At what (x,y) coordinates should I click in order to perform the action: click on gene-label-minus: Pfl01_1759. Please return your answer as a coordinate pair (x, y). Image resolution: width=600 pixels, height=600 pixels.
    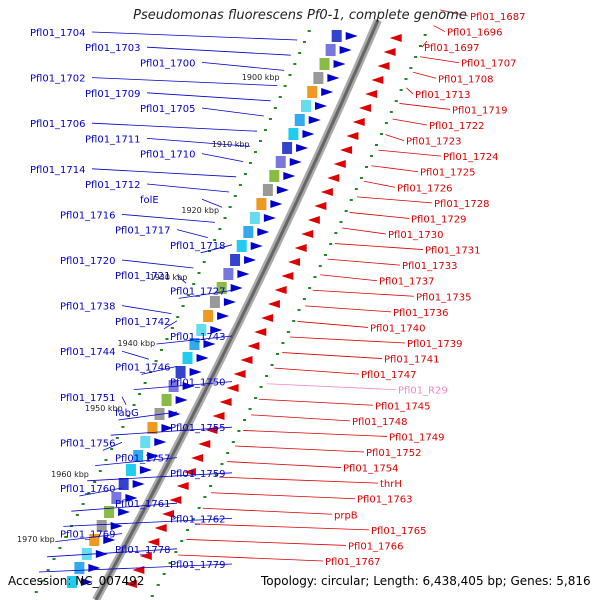
    Looking at the image, I should click on (198, 474).